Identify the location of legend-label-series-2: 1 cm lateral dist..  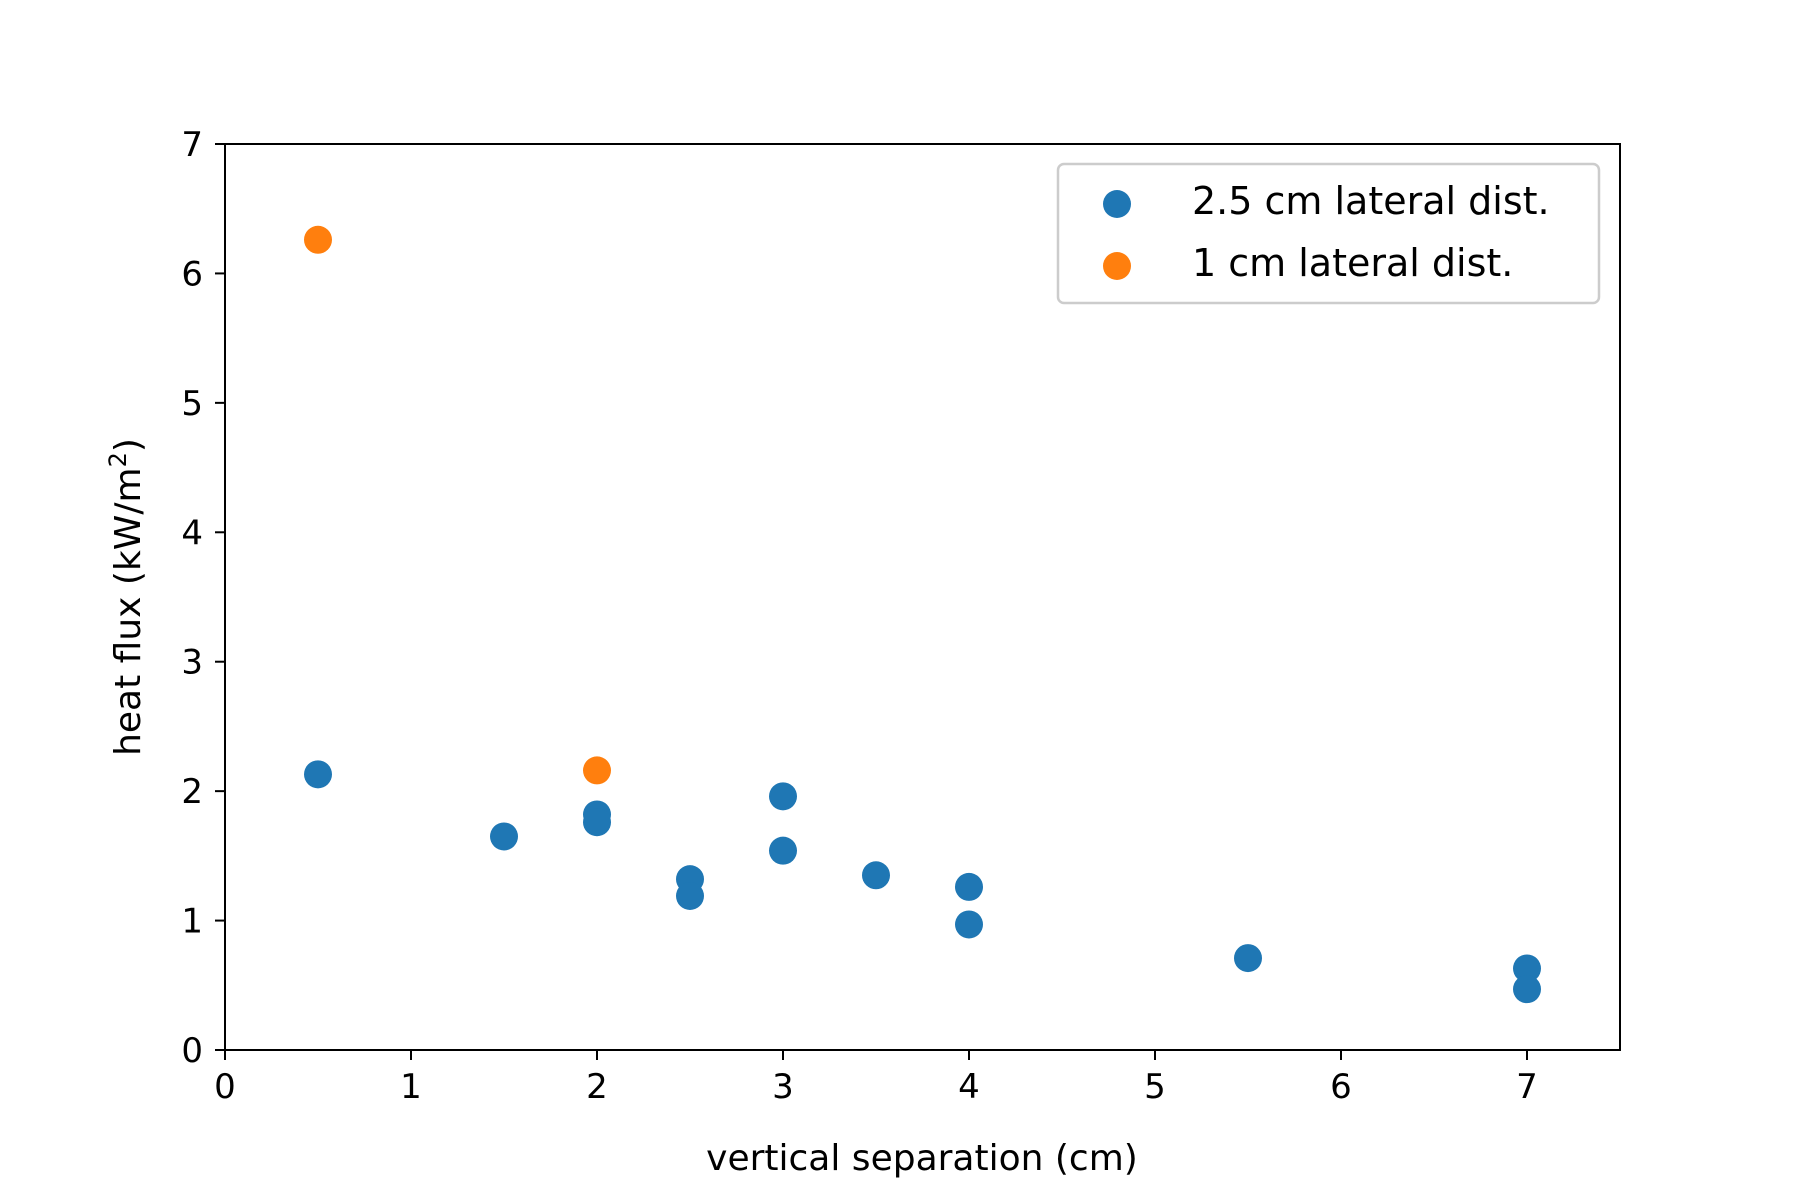
(1352, 263).